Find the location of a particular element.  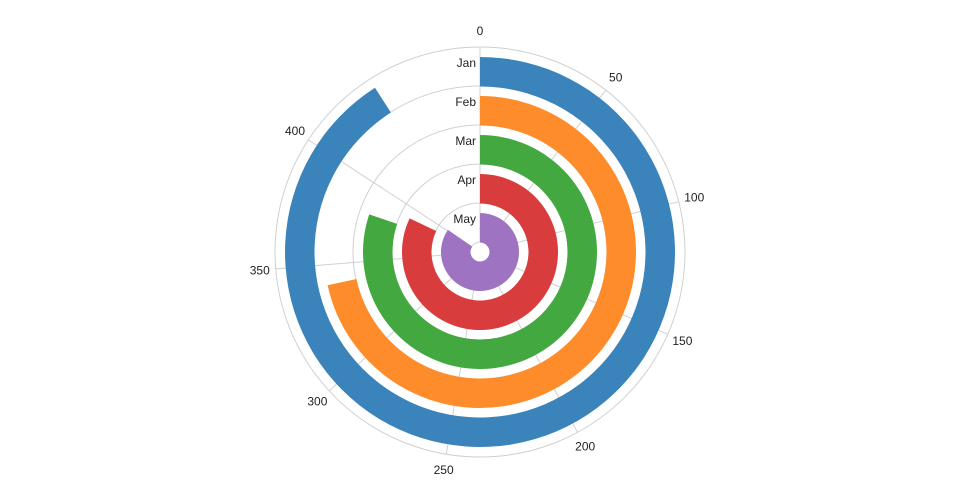

bar-apr is located at coordinates (480, 252).